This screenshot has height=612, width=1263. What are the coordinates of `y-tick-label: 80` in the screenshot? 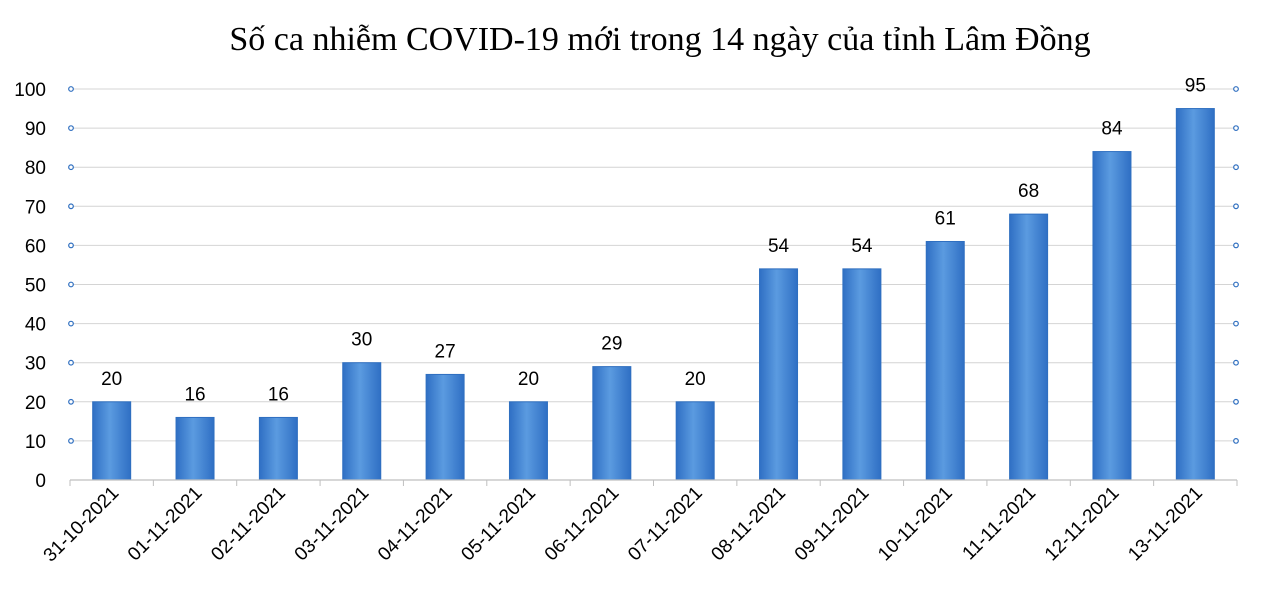 It's located at (35, 168).